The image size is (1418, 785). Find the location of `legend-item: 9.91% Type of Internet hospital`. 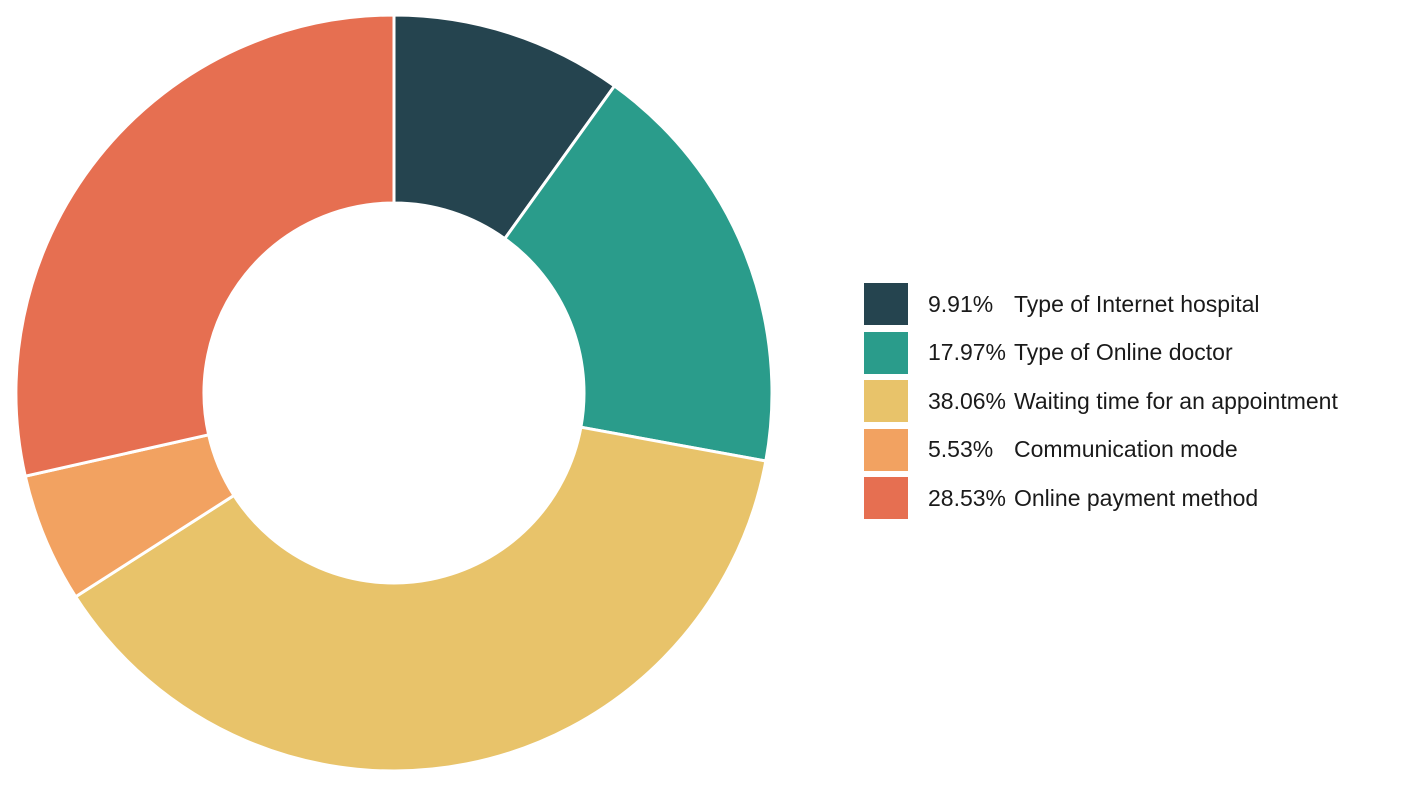

legend-item: 9.91% Type of Internet hospital is located at coordinates (1101, 304).